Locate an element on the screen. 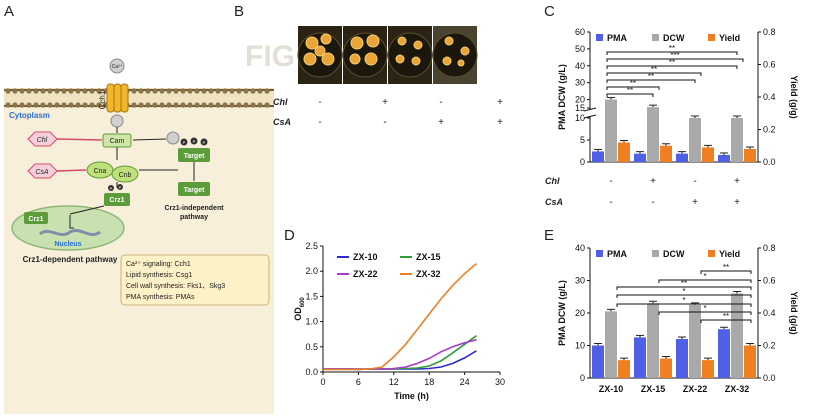 This screenshot has height=419, width=826. x-axis-title: Time (h) is located at coordinates (411, 396).